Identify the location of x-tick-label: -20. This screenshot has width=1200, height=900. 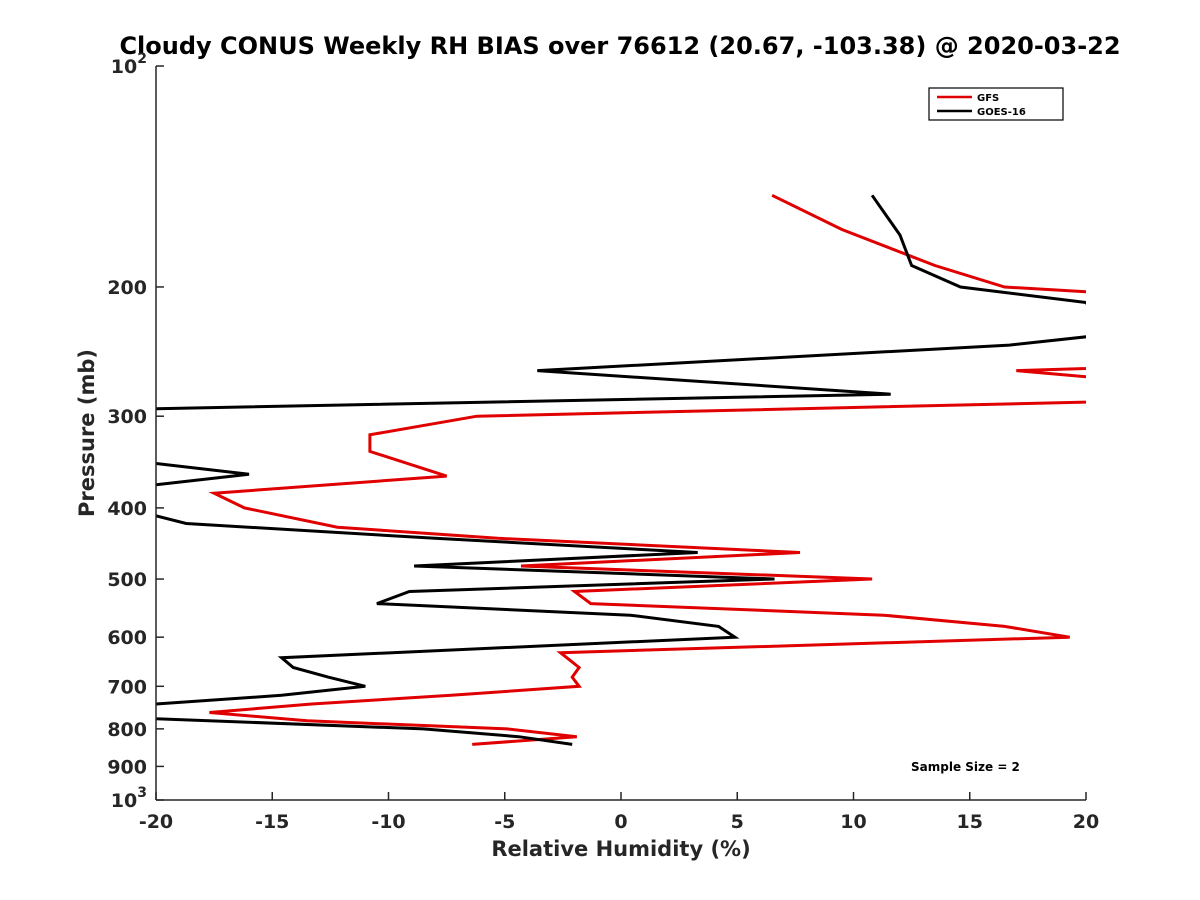
(156, 822).